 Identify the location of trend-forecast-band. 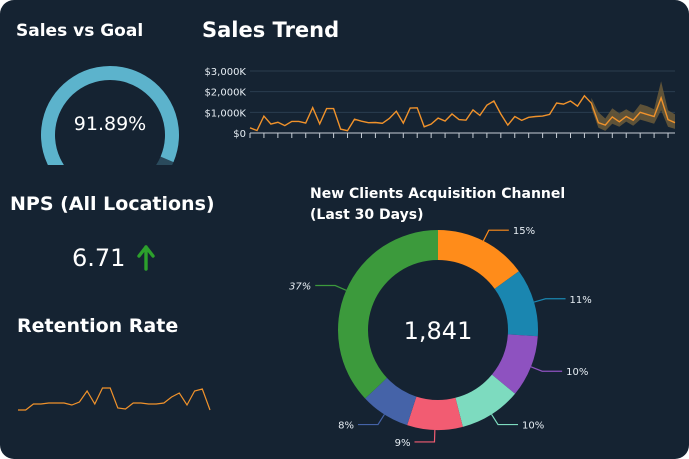
(633, 106).